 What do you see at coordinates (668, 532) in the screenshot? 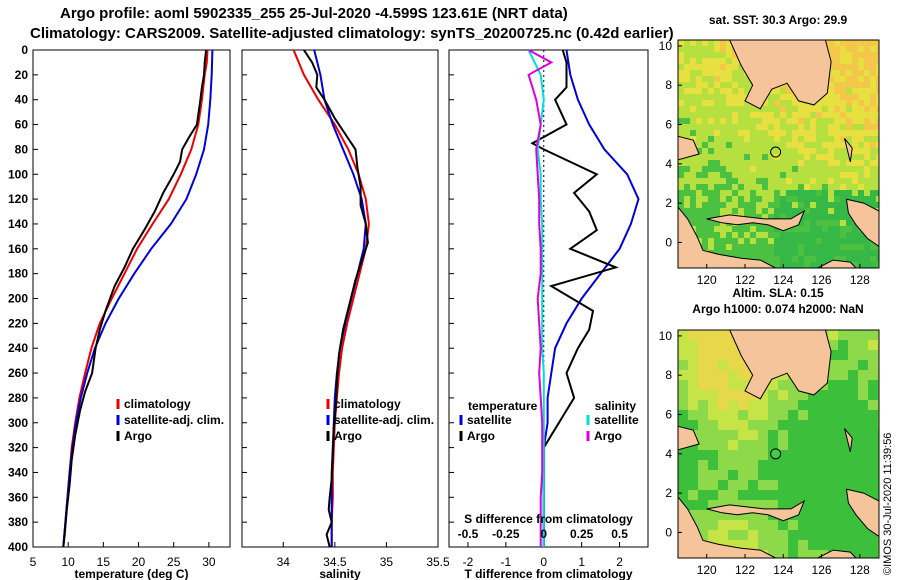
I see `sla-map-ytick-label: 0` at bounding box center [668, 532].